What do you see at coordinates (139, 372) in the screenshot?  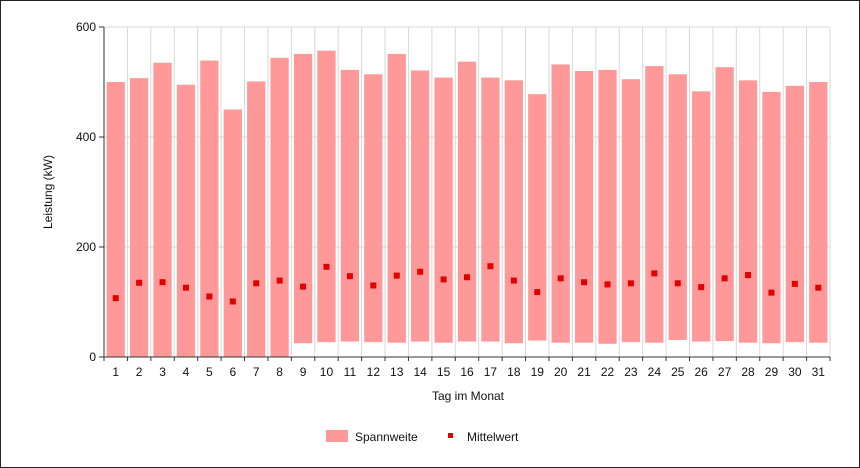 I see `x-tick-label: 2` at bounding box center [139, 372].